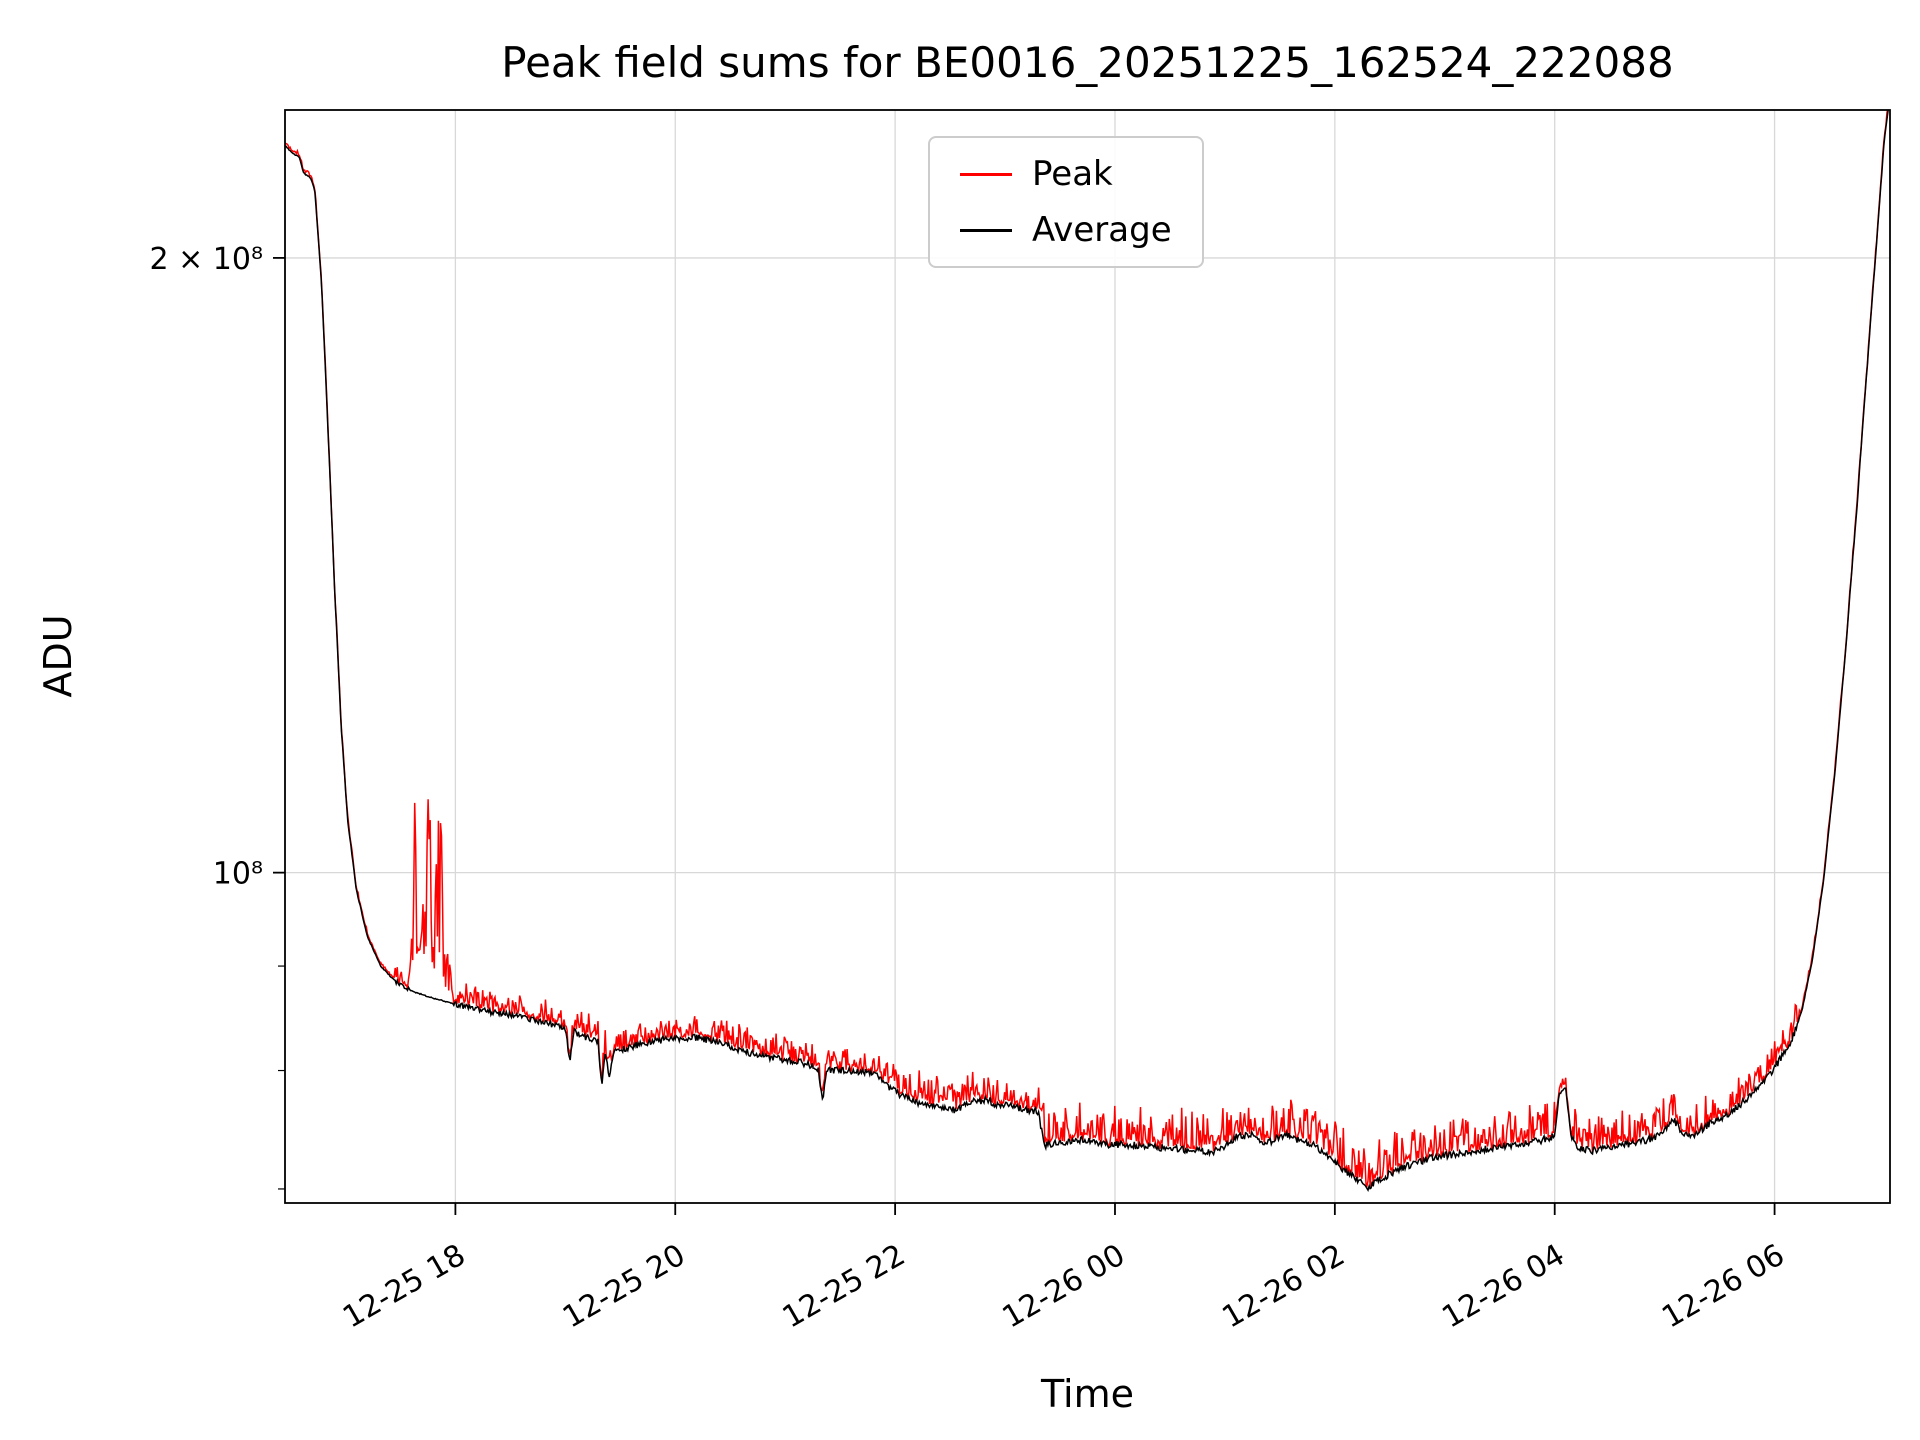 Image resolution: width=1920 pixels, height=1440 pixels. Describe the element at coordinates (1102, 230) in the screenshot. I see `legend-label-average: Average` at that location.